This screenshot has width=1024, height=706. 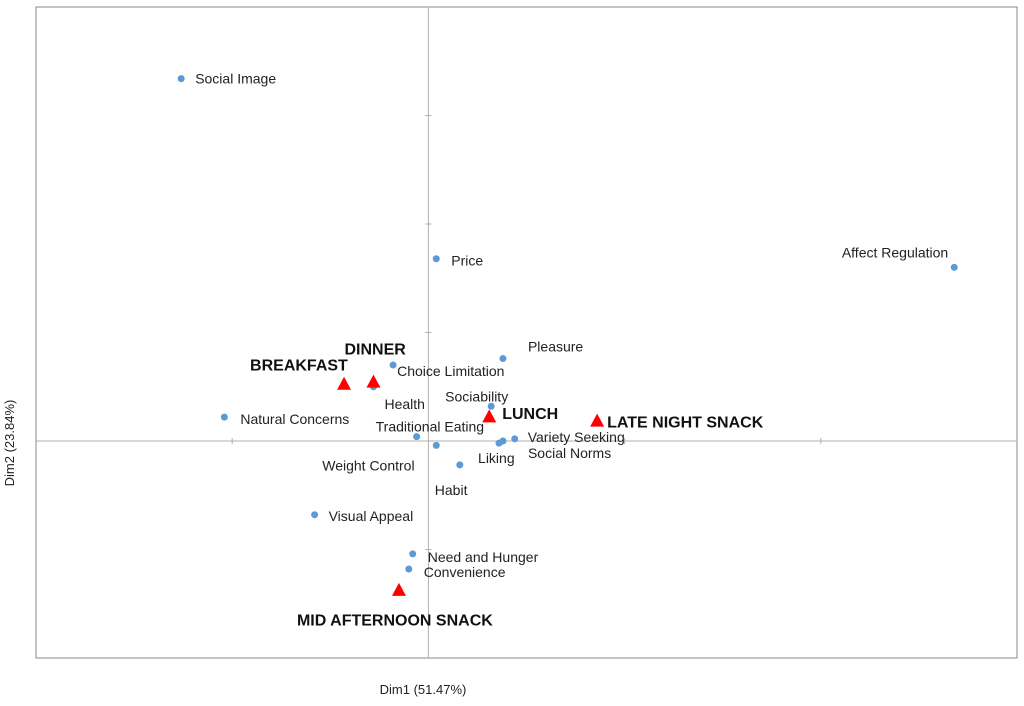 What do you see at coordinates (476, 396) in the screenshot?
I see `label-sociability: Sociability` at bounding box center [476, 396].